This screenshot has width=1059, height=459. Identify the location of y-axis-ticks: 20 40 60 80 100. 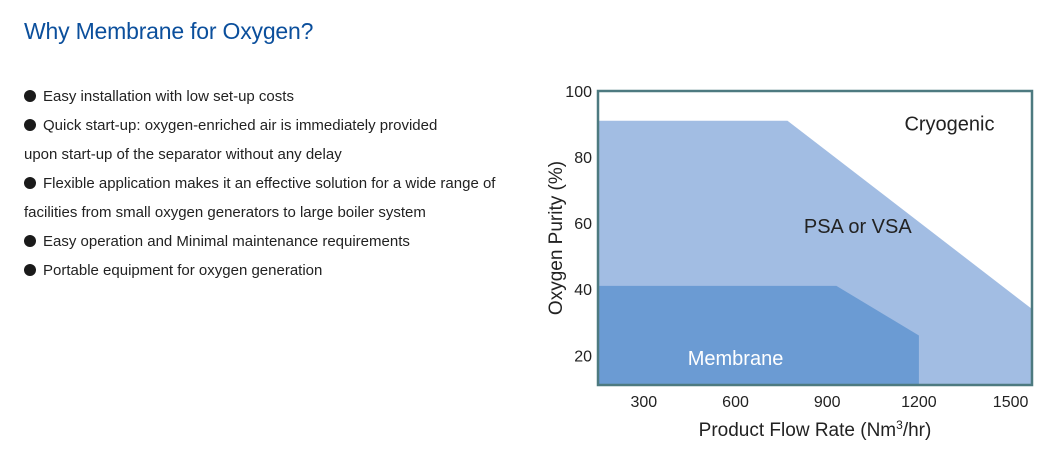
(578, 224).